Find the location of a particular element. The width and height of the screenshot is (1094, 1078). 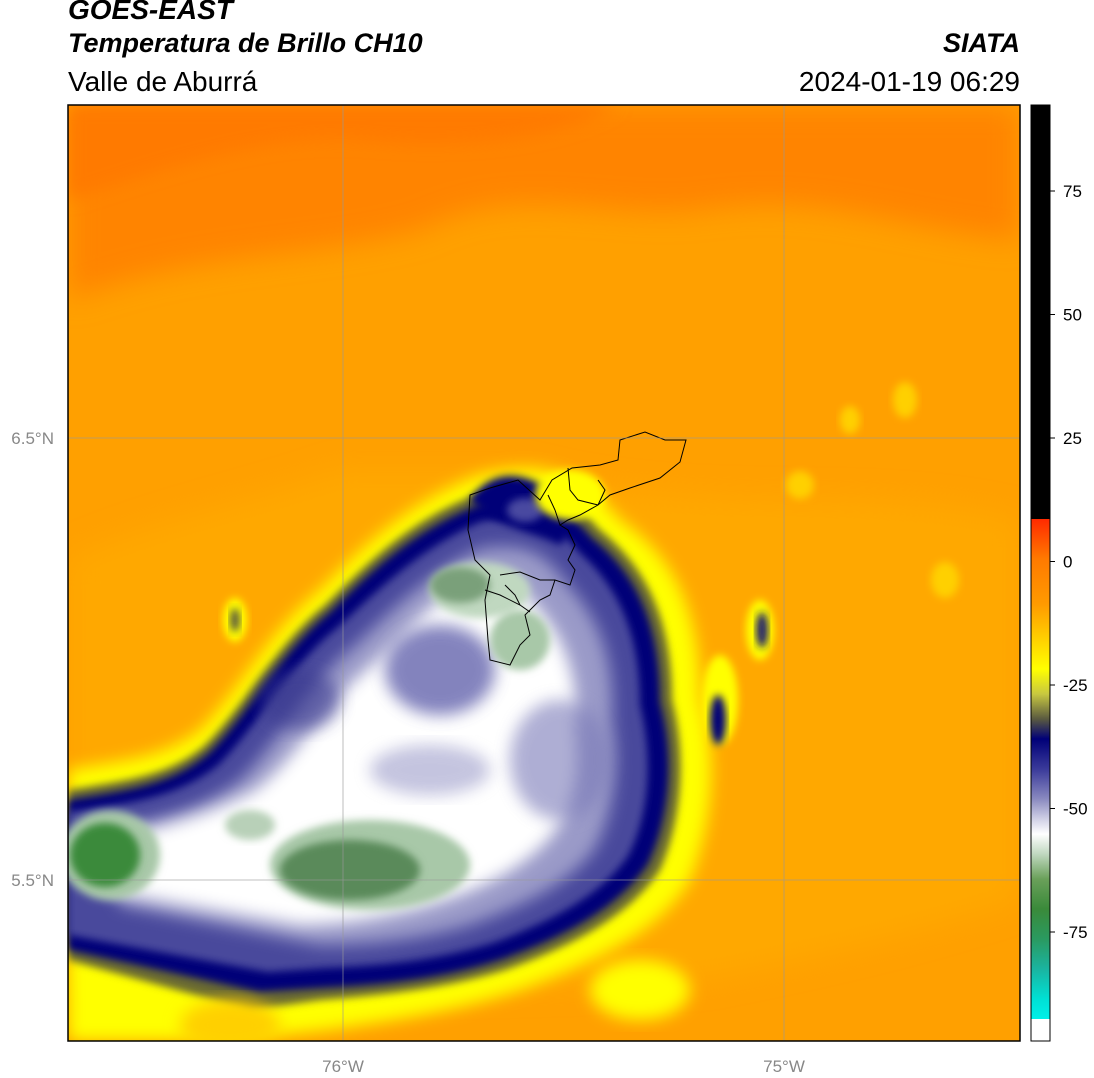

municipal-boundaries is located at coordinates (577, 548).